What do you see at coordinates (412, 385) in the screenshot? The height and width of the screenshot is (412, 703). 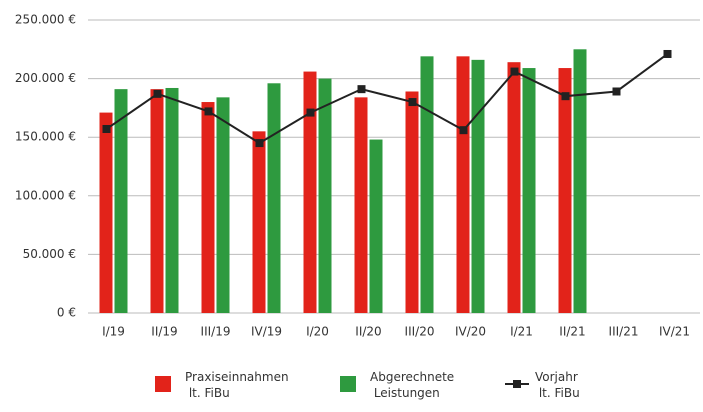 I see `legend-label: Abgerechnete Leistungen` at bounding box center [412, 385].